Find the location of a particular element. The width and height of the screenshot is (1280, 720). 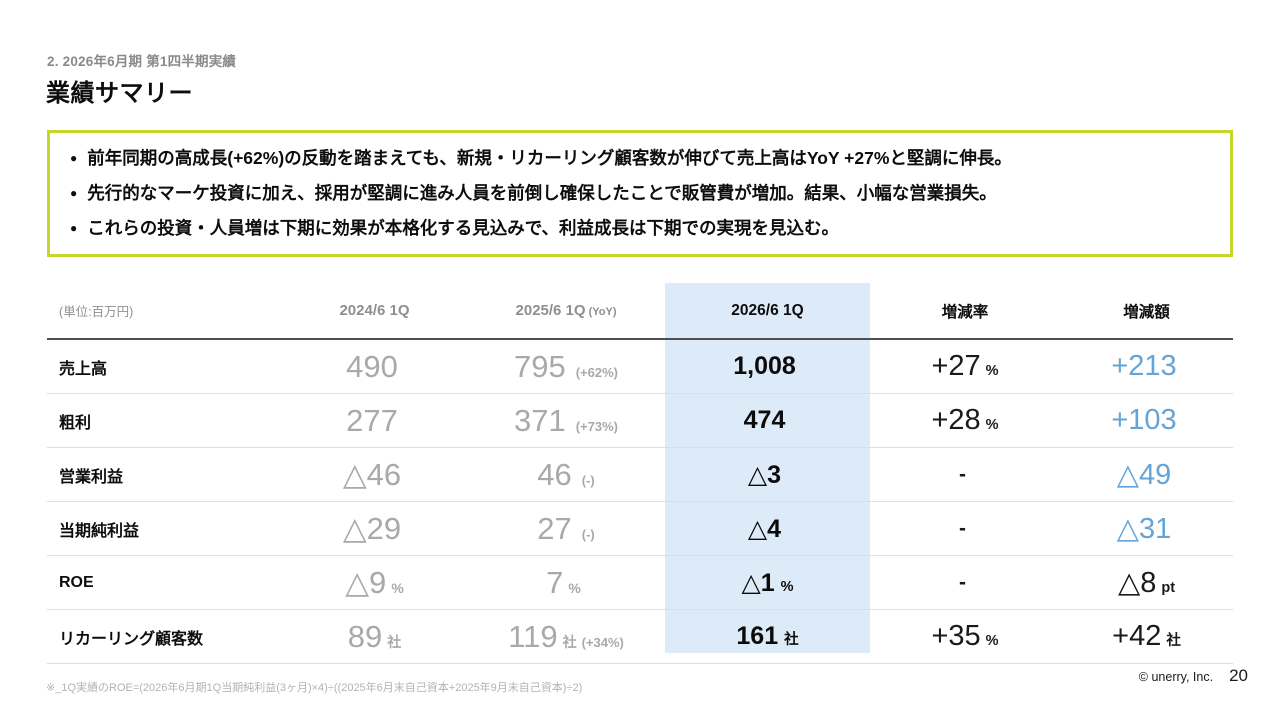

col-header-2024: 2024/6 1Q is located at coordinates (374, 310).